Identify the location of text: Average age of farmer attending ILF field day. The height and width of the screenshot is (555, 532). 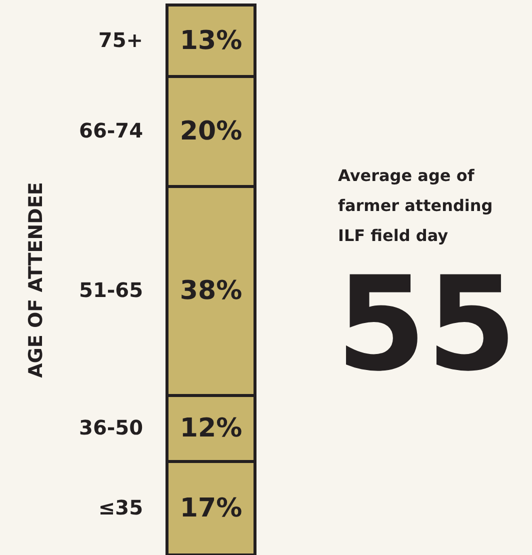
(415, 205).